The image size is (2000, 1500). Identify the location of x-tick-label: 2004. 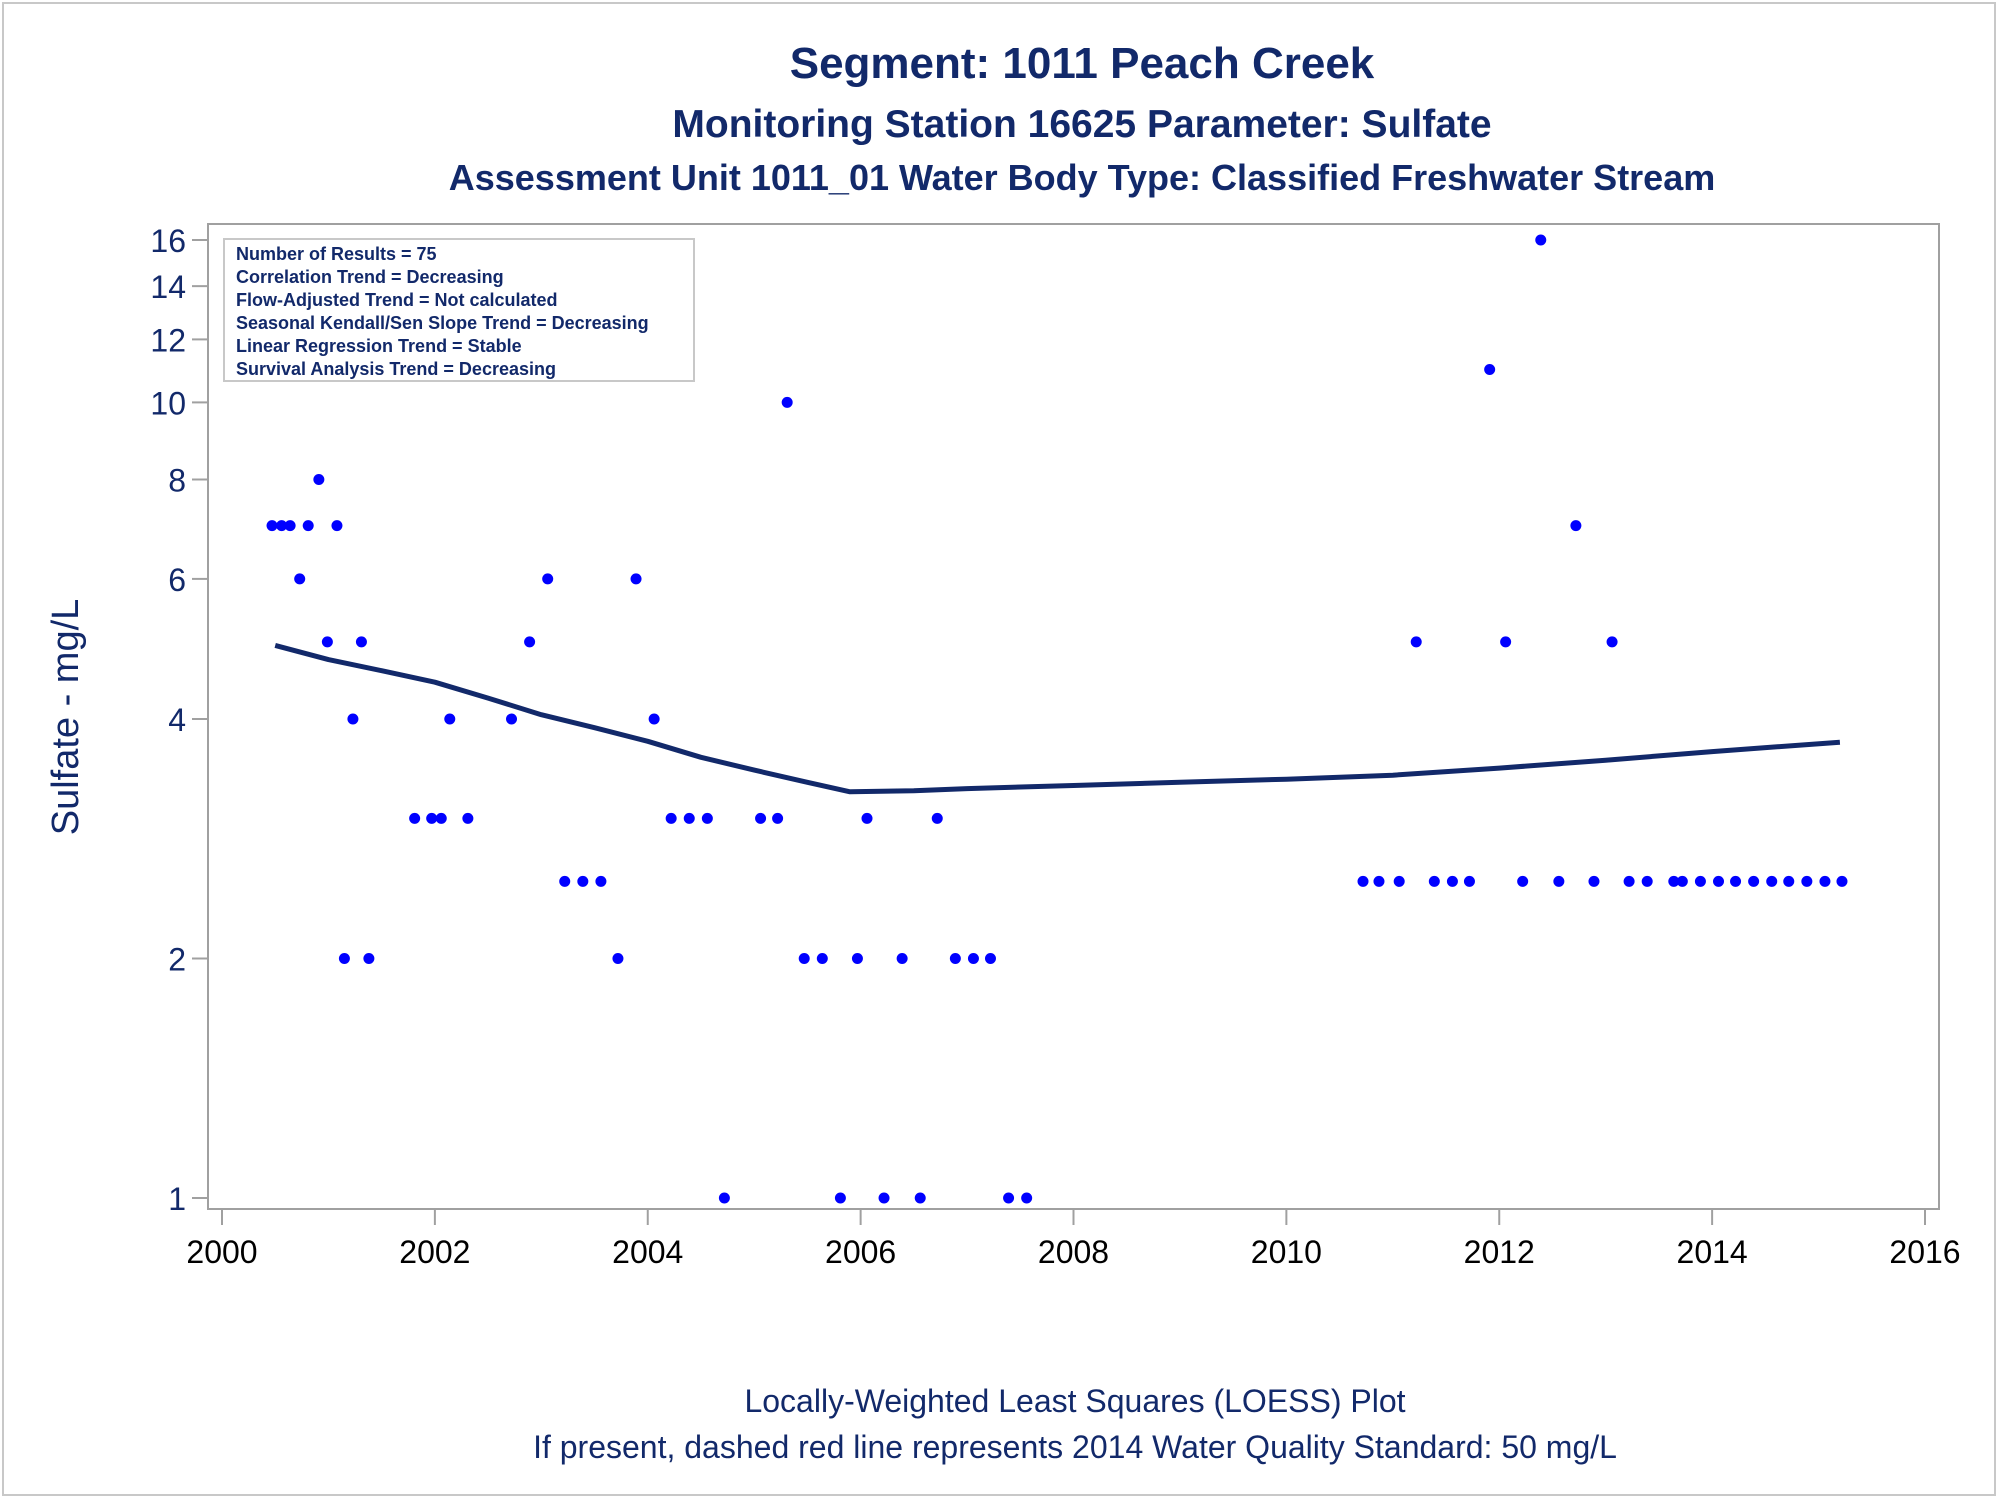
(647, 1252).